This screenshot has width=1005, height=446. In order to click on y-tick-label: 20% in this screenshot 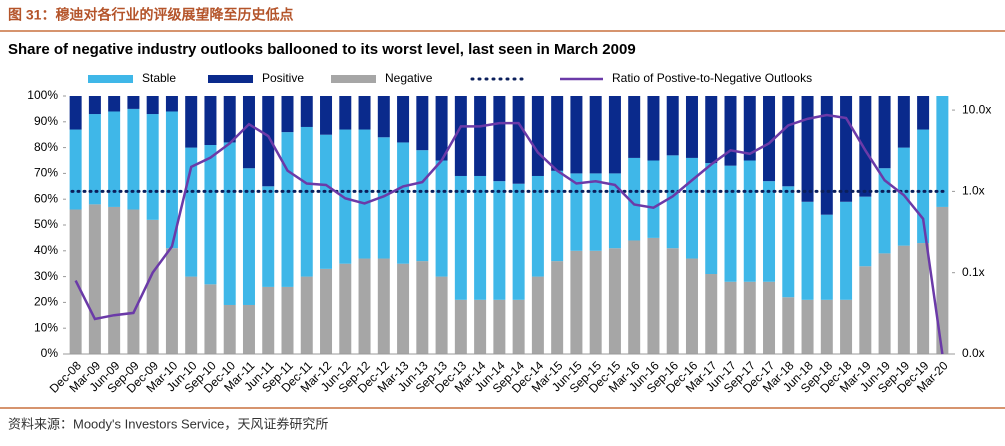, I will do `click(46, 302)`.